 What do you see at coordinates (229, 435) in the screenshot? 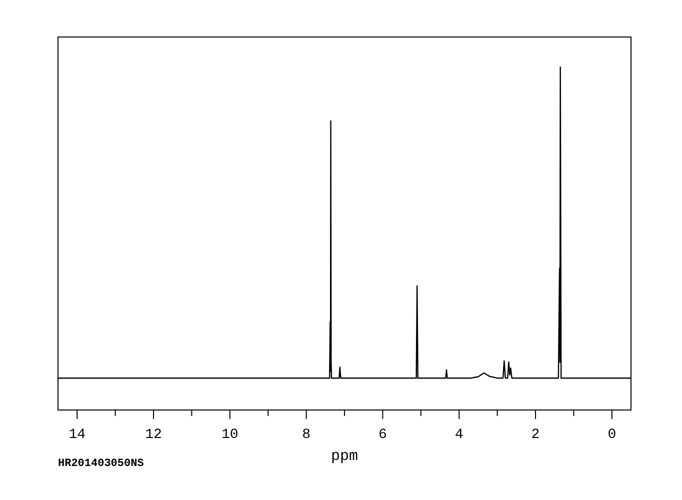
I see `x-tick-label: 10` at bounding box center [229, 435].